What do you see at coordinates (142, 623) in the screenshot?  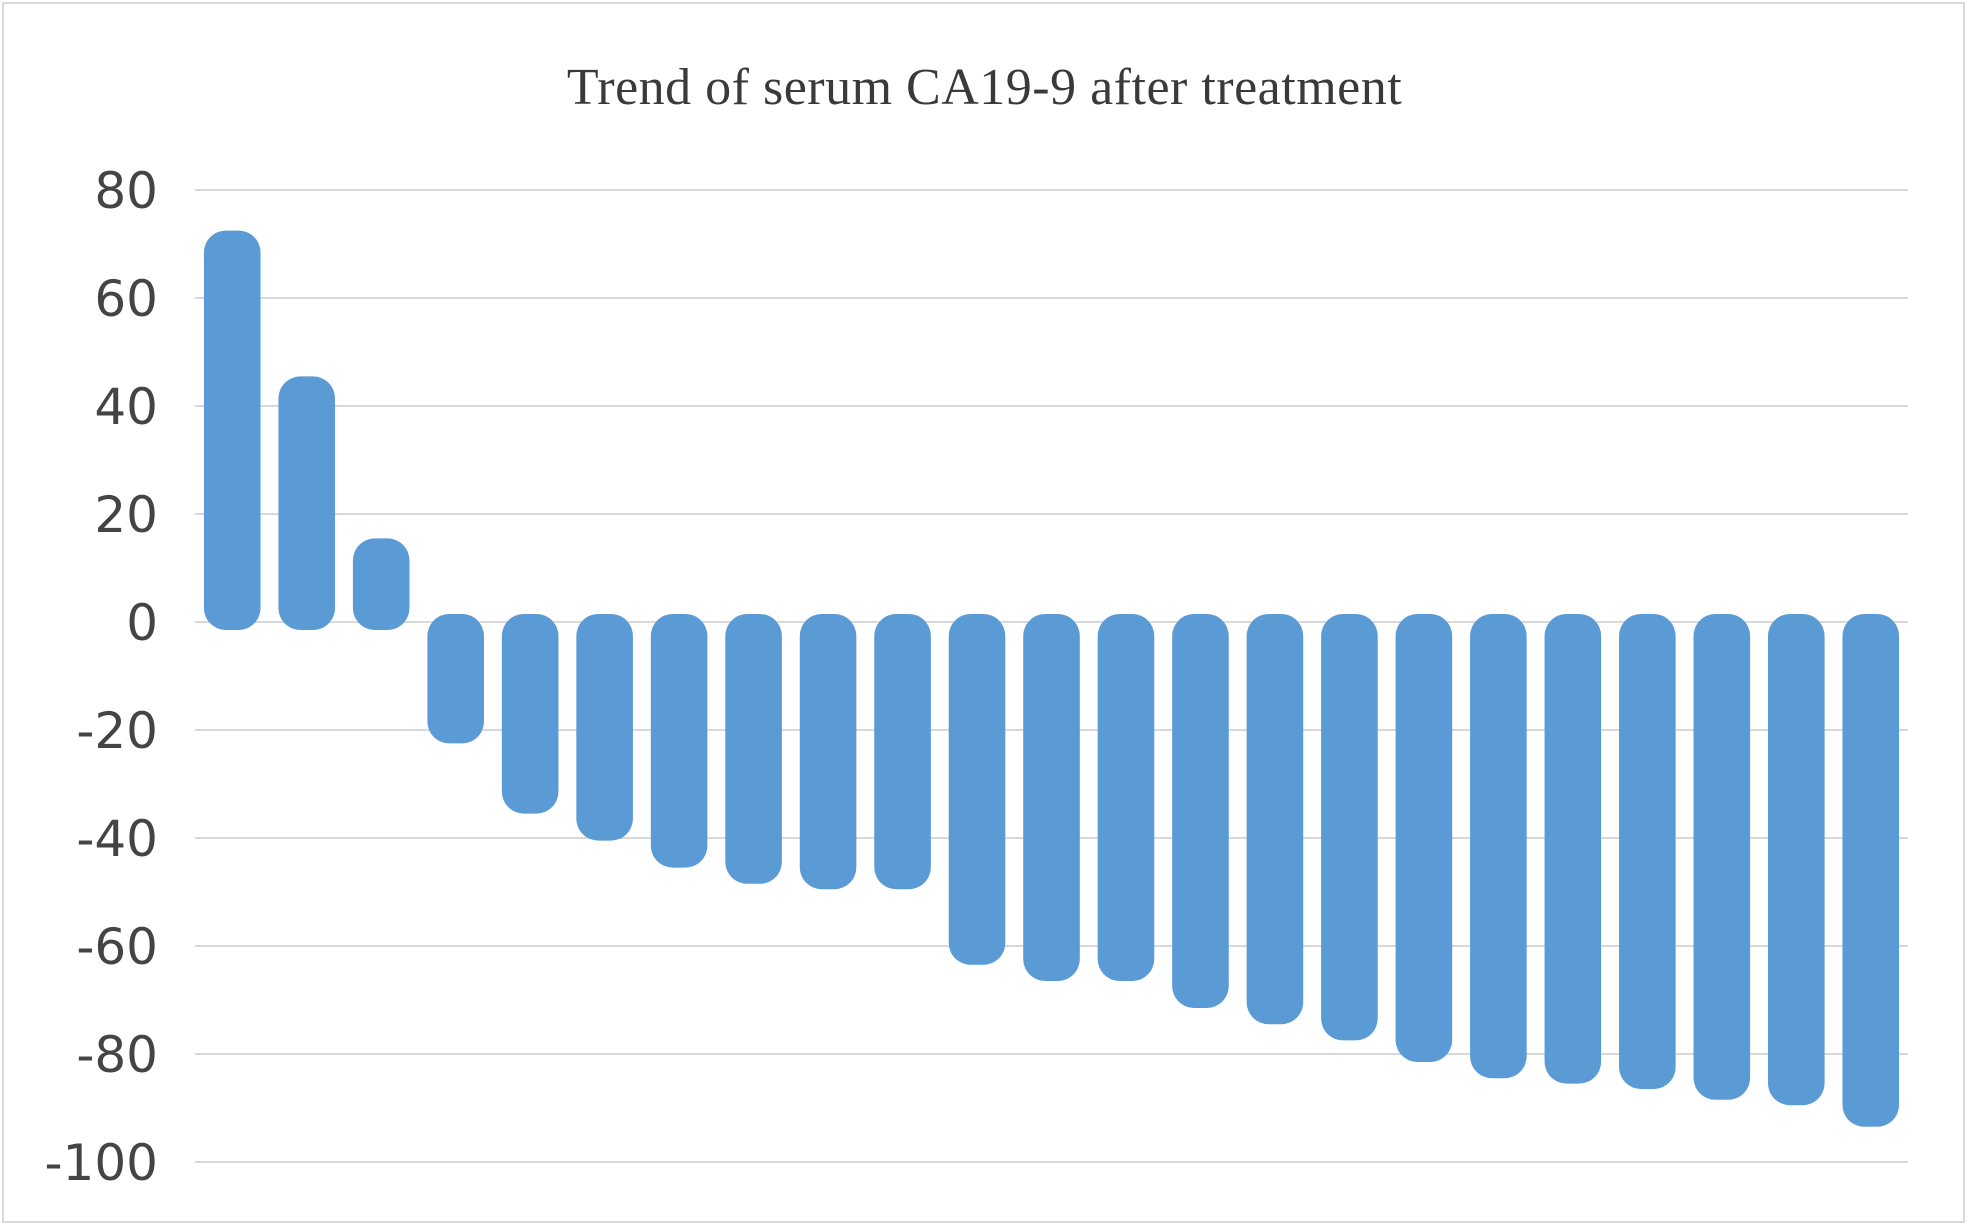 I see `y-tick-label: 0` at bounding box center [142, 623].